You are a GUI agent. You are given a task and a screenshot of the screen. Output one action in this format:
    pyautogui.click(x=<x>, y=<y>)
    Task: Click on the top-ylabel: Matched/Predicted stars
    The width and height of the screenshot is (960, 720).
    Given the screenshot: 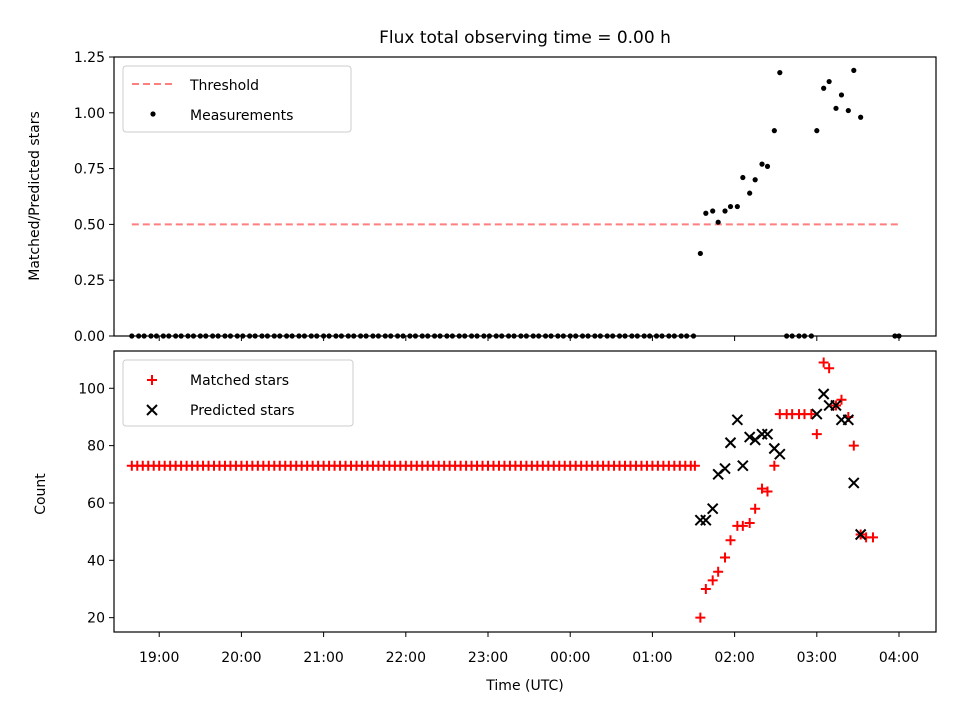 What is the action you would take?
    pyautogui.click(x=35, y=196)
    